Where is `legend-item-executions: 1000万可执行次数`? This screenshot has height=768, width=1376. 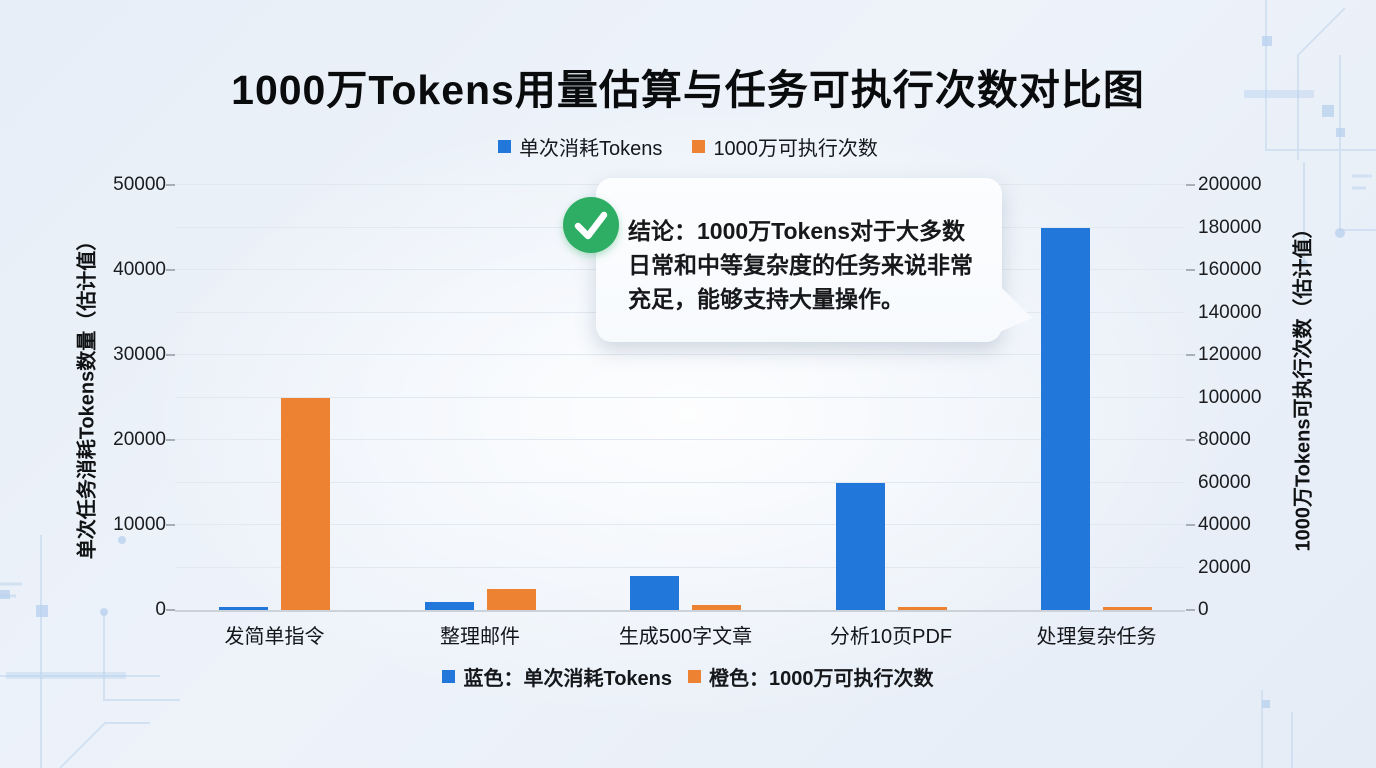 legend-item-executions: 1000万可执行次数 is located at coordinates (785, 146).